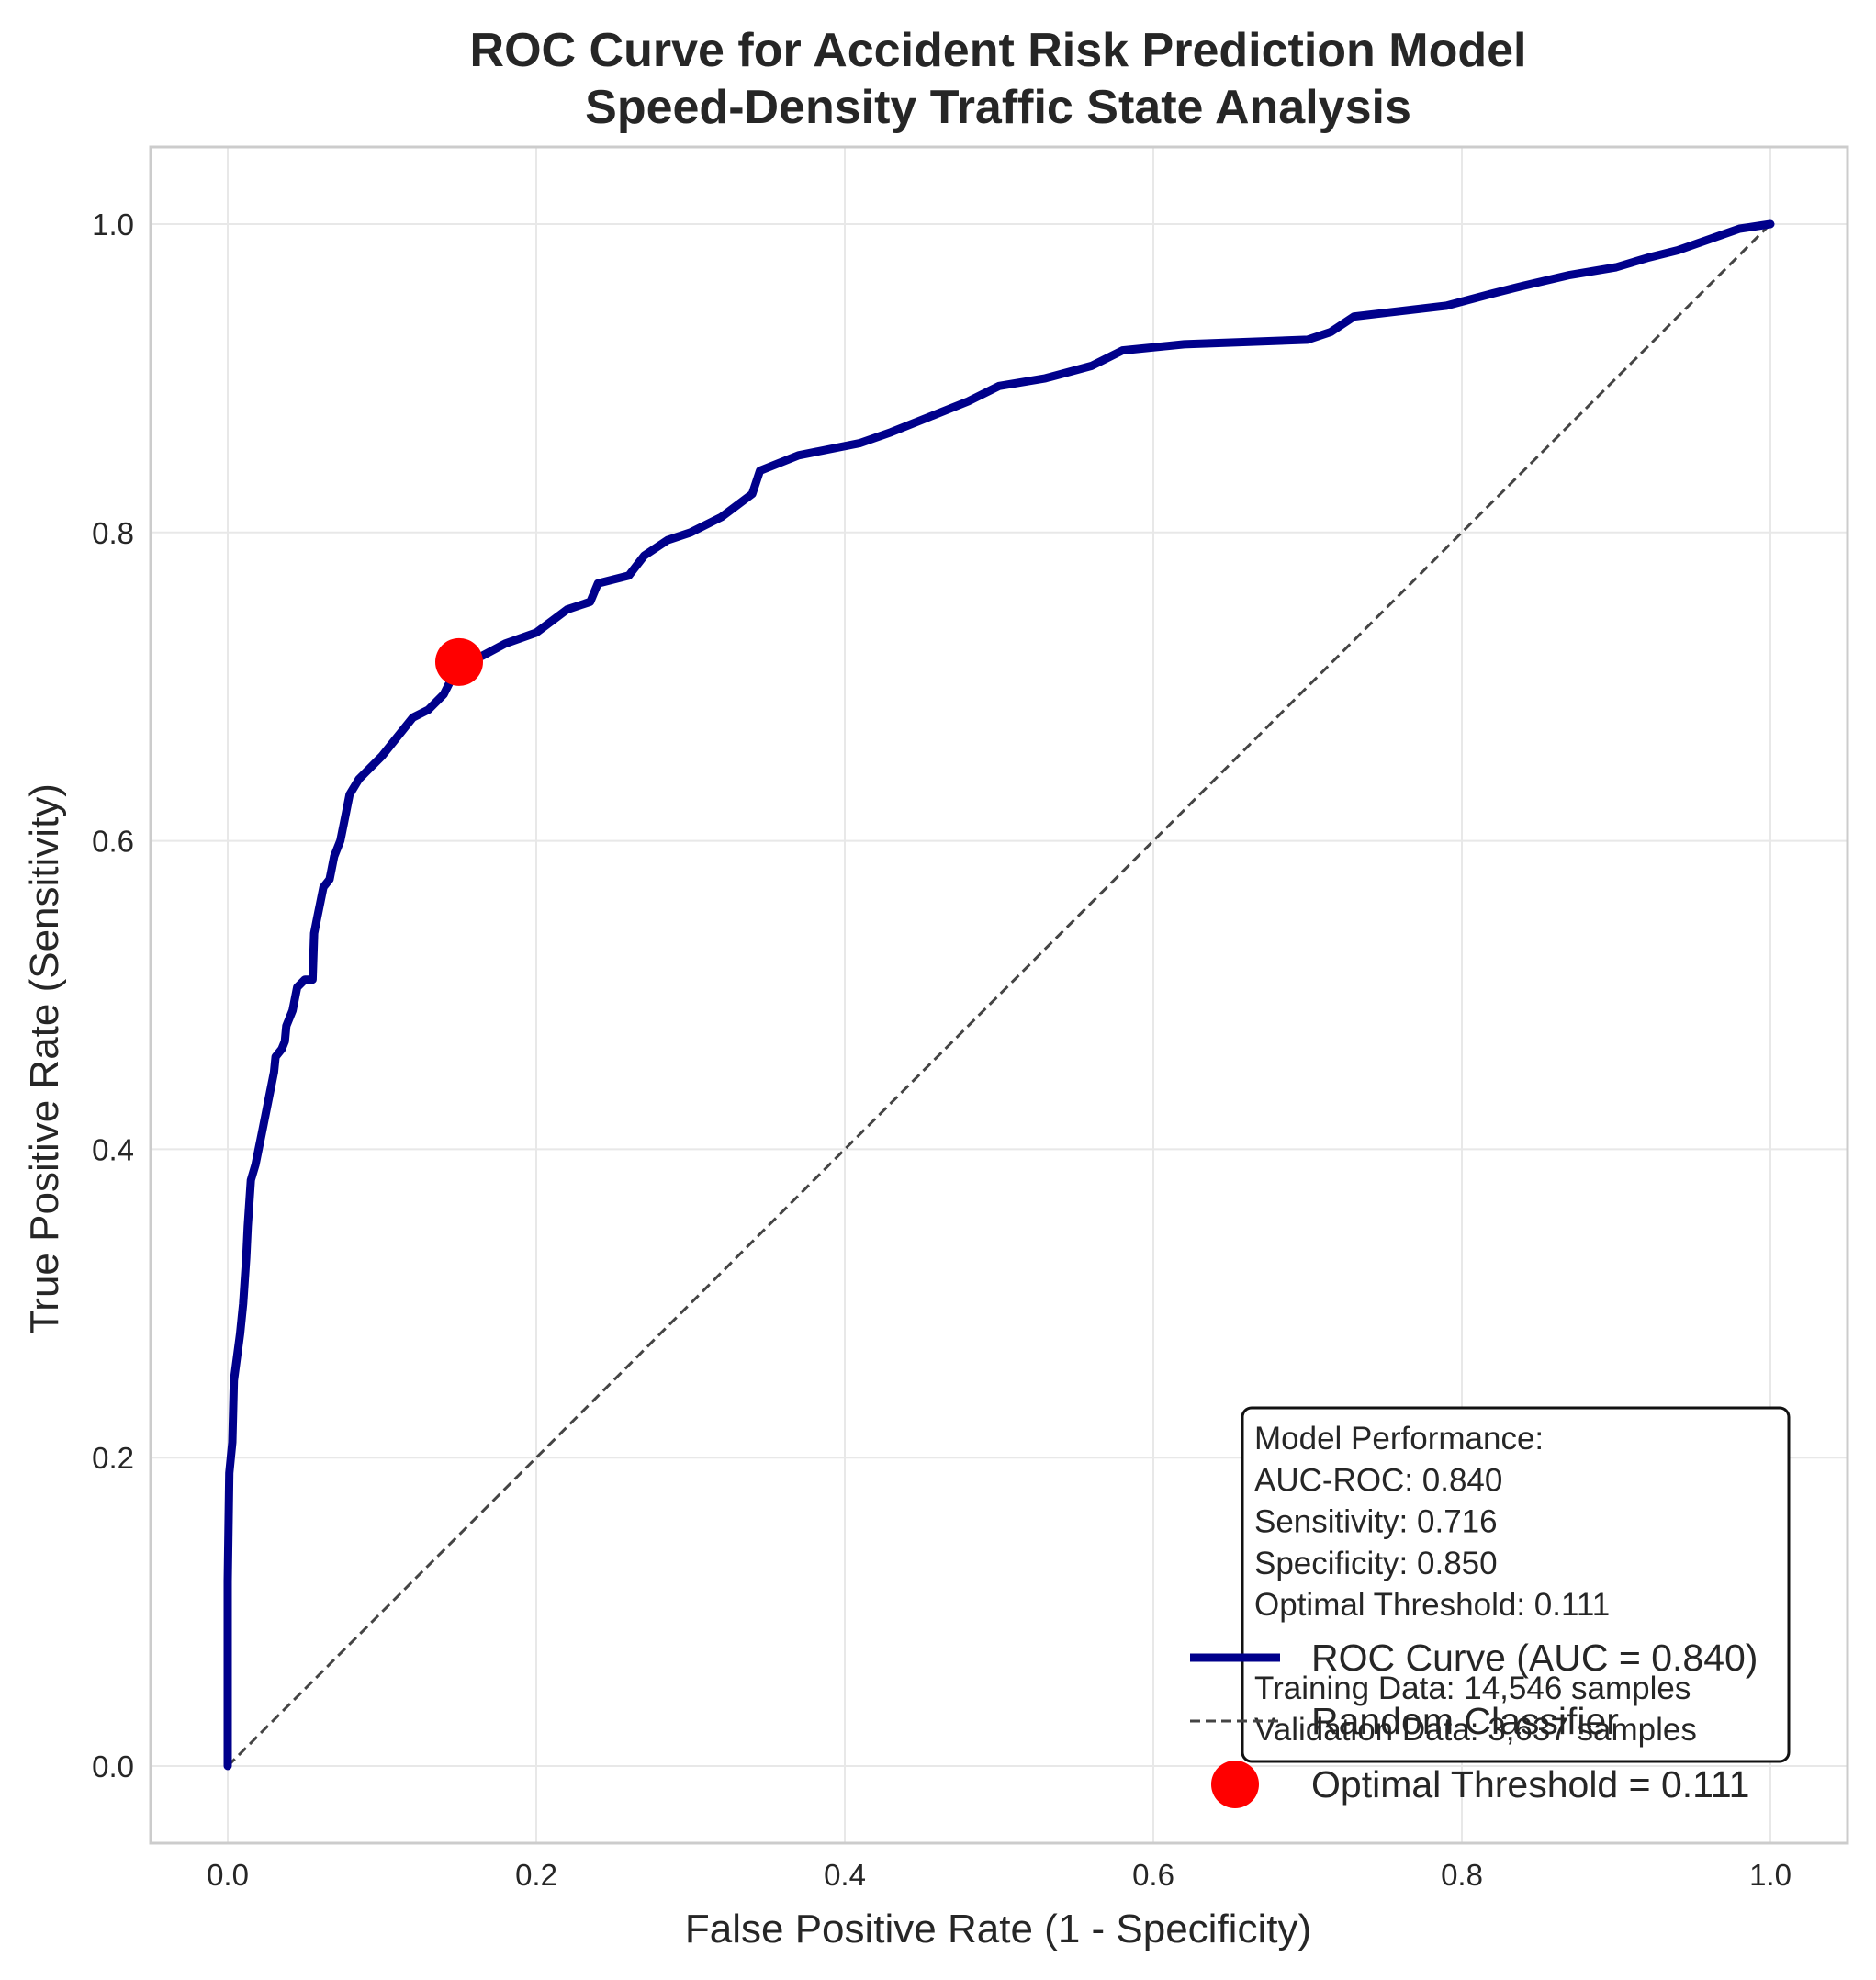 Image resolution: width=1876 pixels, height=1980 pixels. I want to click on stats-box-line: Validation Data: 3,637 samples, so click(1475, 1730).